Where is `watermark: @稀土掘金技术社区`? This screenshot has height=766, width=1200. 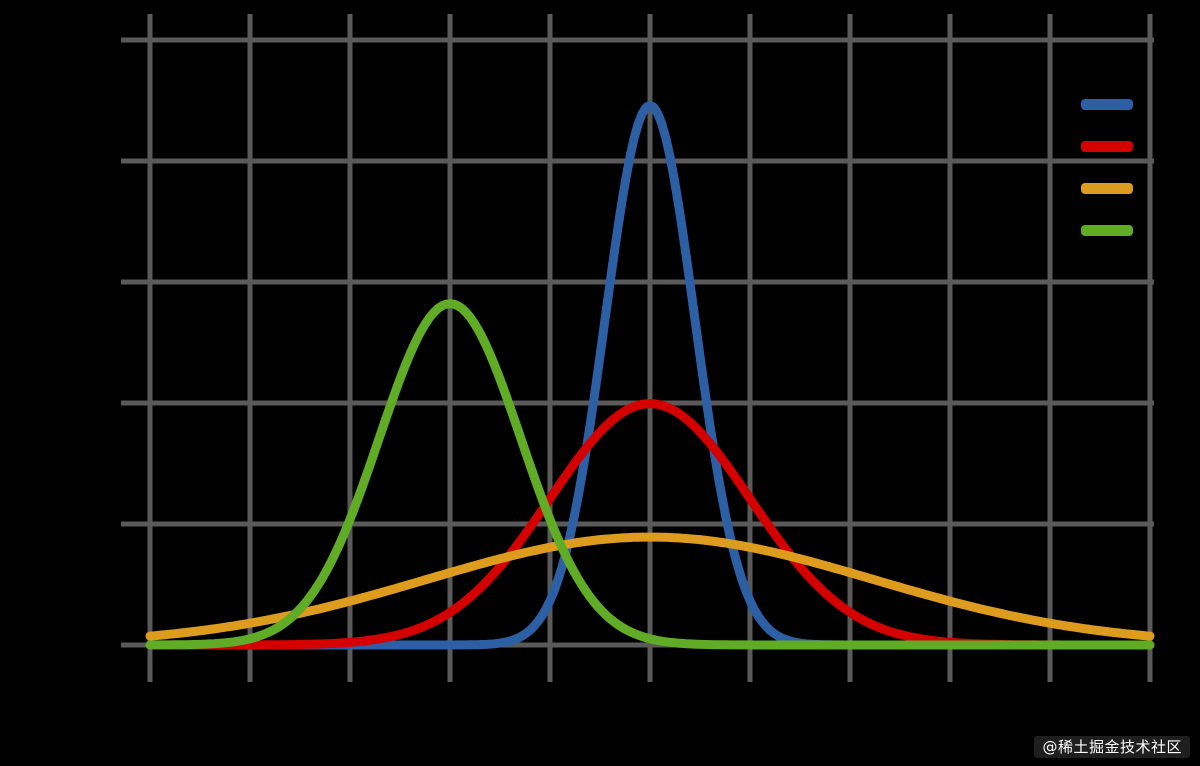 watermark: @稀土掘金技术社区 is located at coordinates (1112, 747).